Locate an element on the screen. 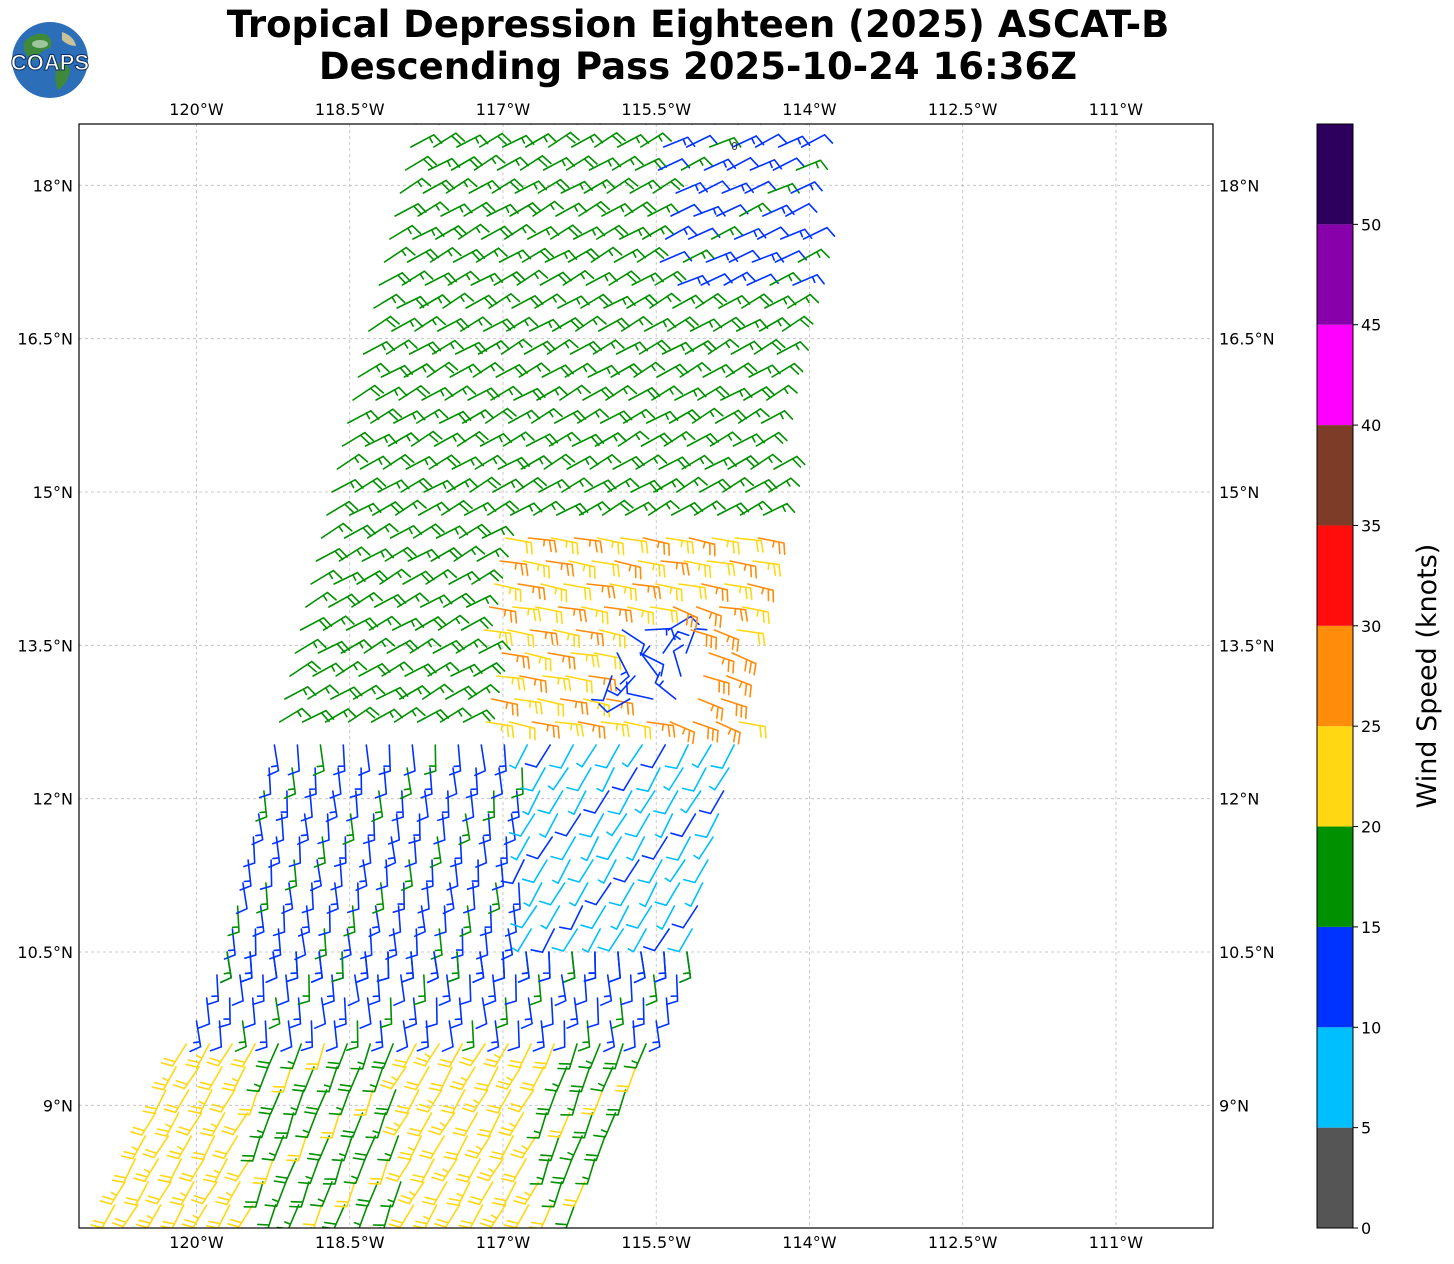  x-tick-label-bottom: 120°W is located at coordinates (196, 1242).